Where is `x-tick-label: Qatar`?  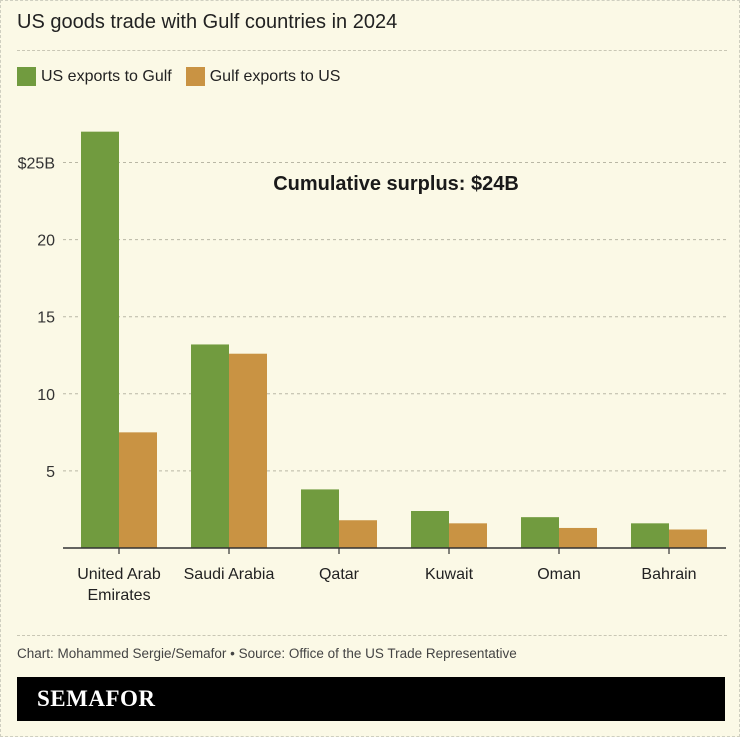 x-tick-label: Qatar is located at coordinates (339, 574).